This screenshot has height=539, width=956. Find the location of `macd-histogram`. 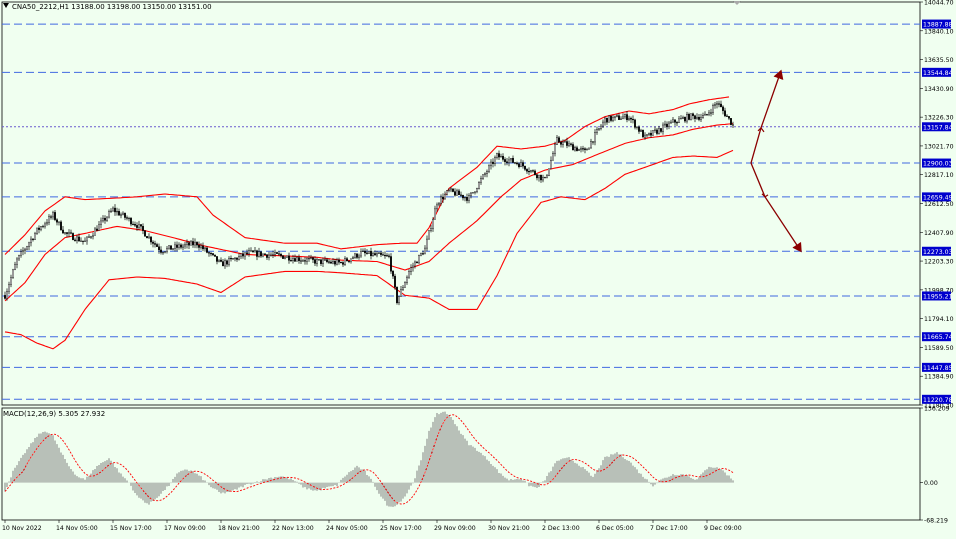

macd-histogram is located at coordinates (369, 459).